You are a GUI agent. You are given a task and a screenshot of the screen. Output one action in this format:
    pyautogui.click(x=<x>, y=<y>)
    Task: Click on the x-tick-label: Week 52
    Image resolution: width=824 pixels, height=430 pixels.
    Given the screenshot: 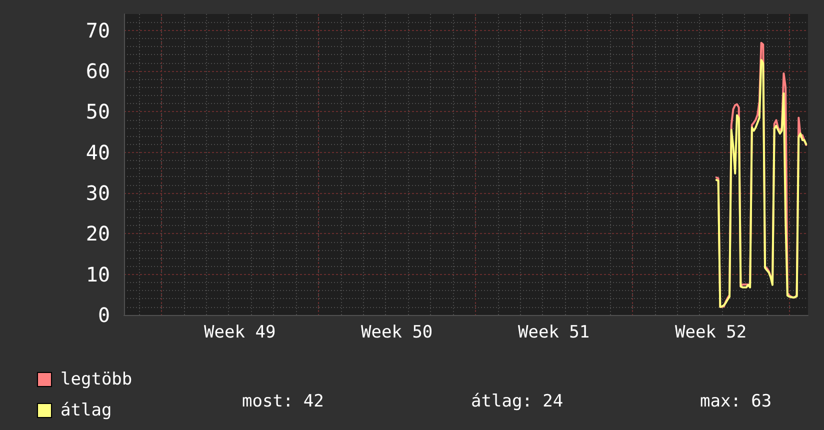 What is the action you would take?
    pyautogui.click(x=710, y=332)
    